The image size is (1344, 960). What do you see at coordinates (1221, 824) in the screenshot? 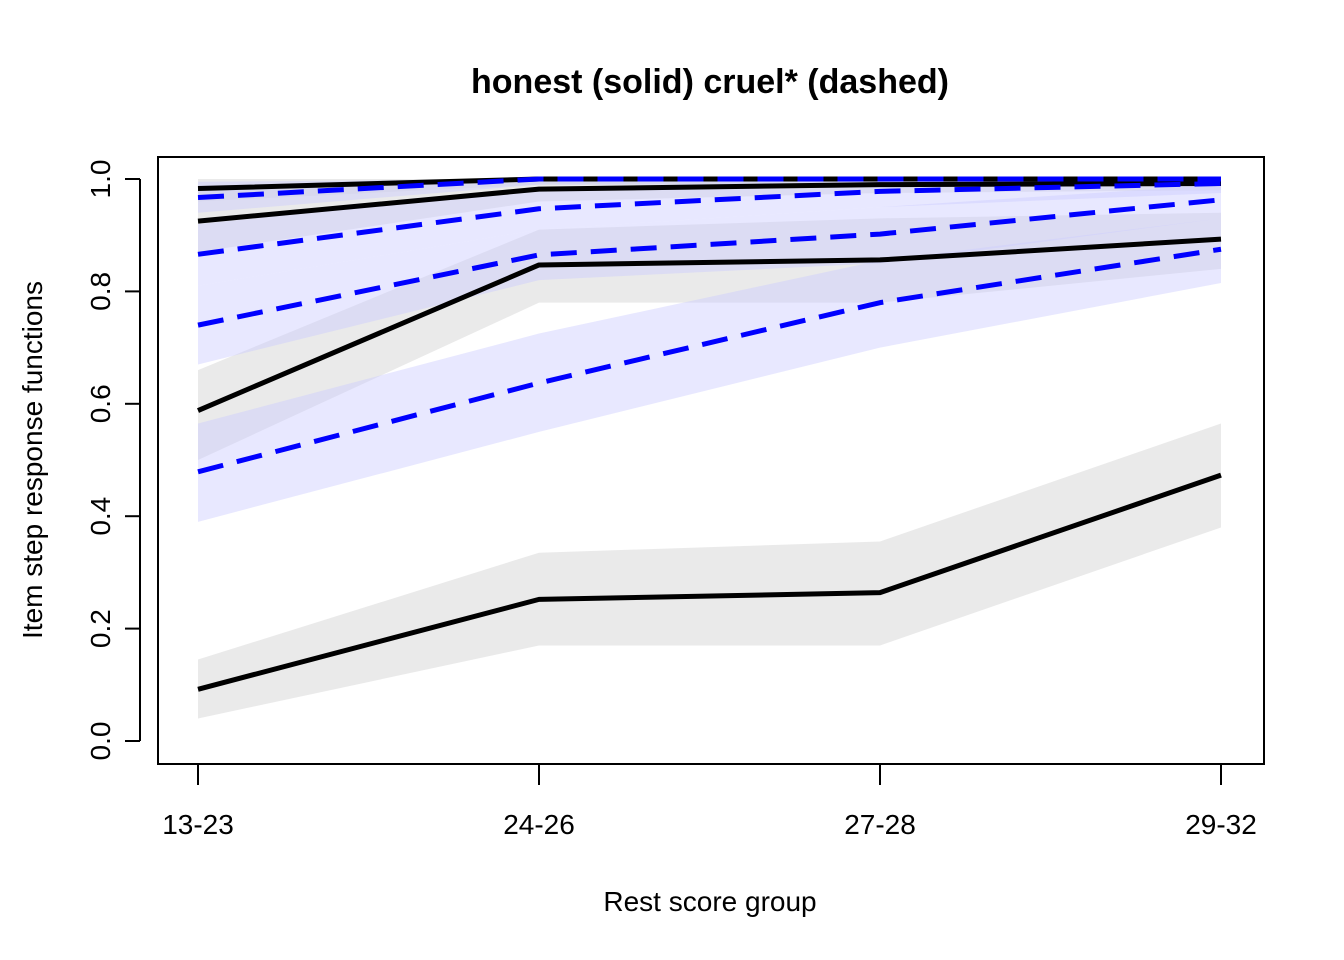
I see `x-tick-label: 29-32` at bounding box center [1221, 824].